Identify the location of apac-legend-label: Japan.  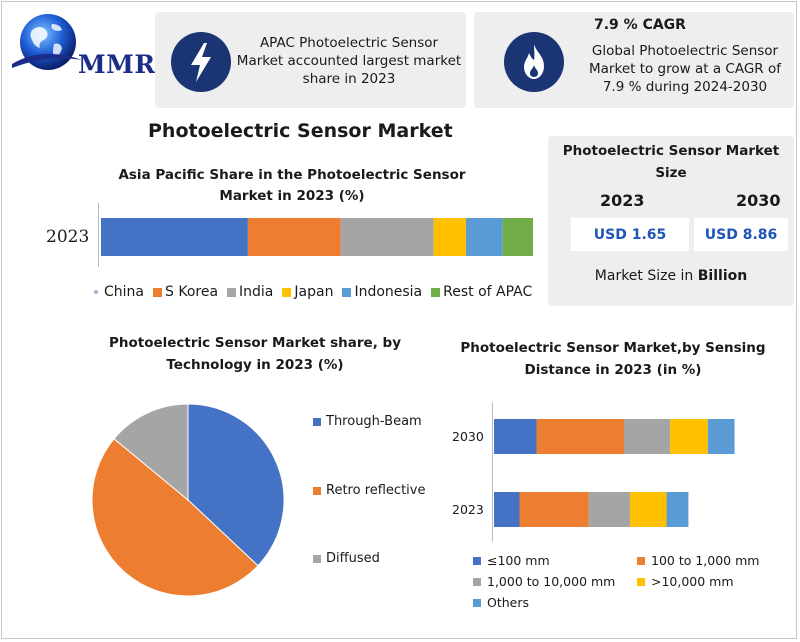
(314, 292).